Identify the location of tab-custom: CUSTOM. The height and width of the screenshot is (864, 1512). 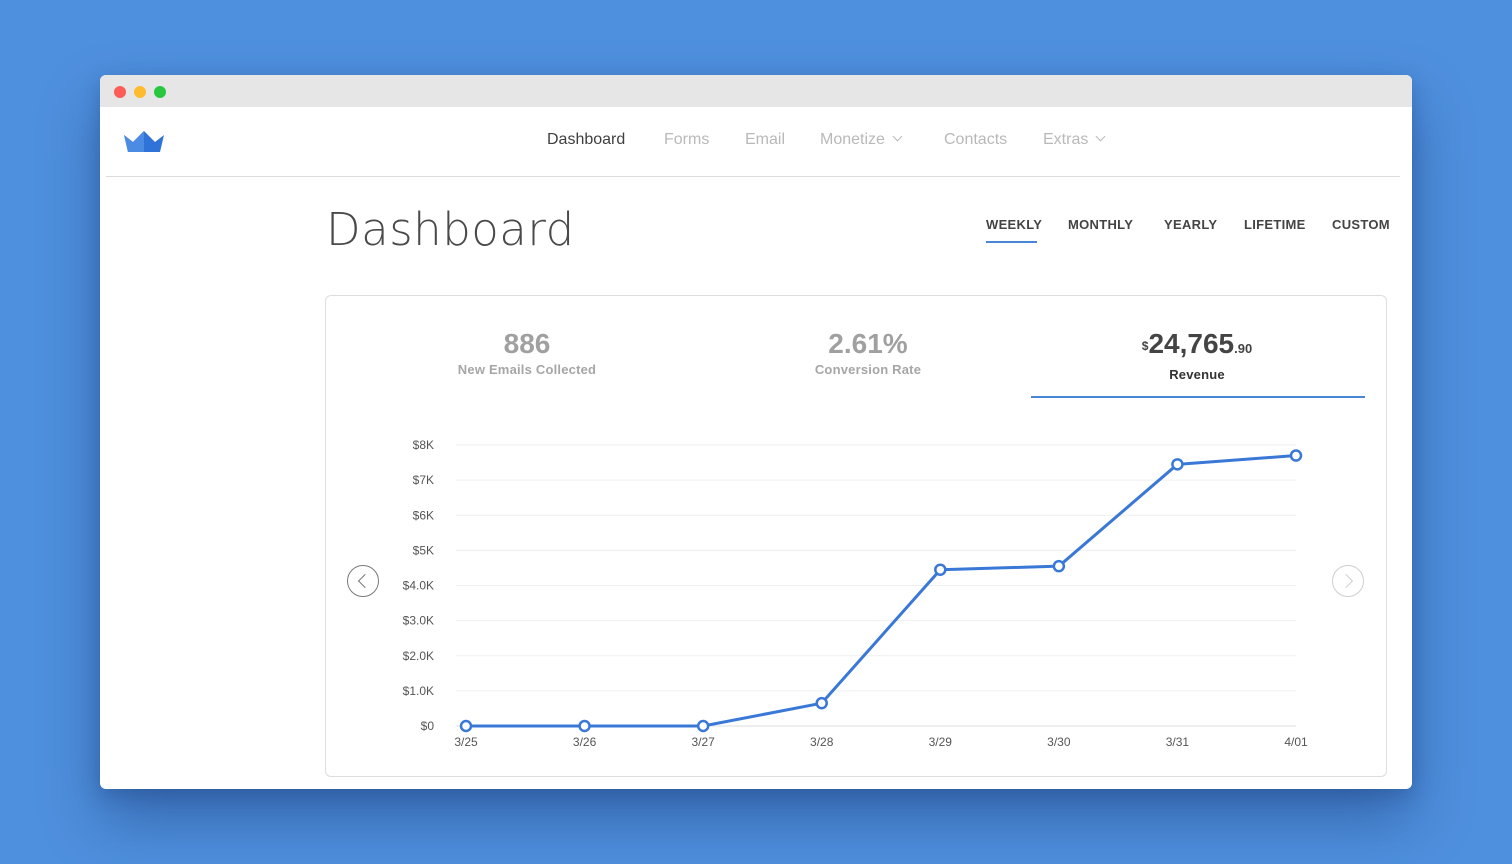
(1361, 224).